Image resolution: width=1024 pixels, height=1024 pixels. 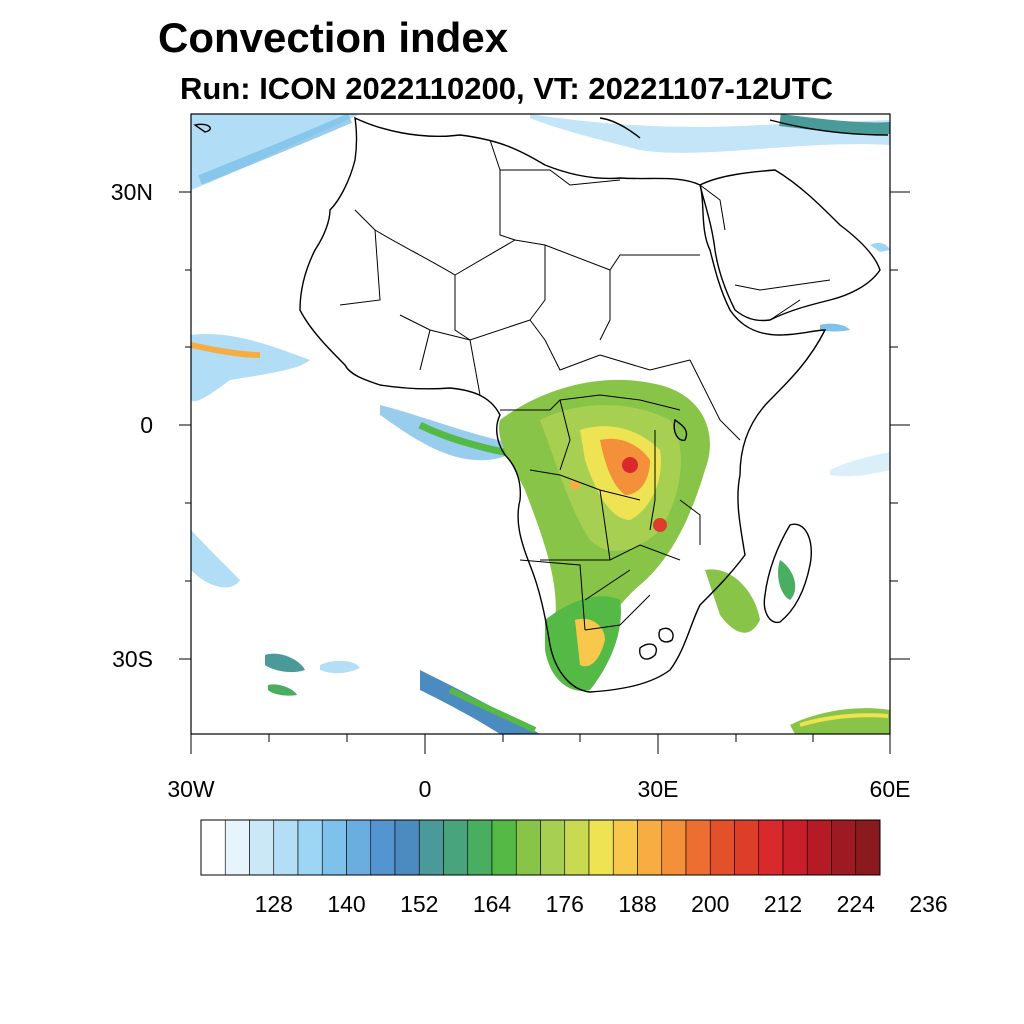 I want to click on lon-label-30w: 30W, so click(x=191, y=789).